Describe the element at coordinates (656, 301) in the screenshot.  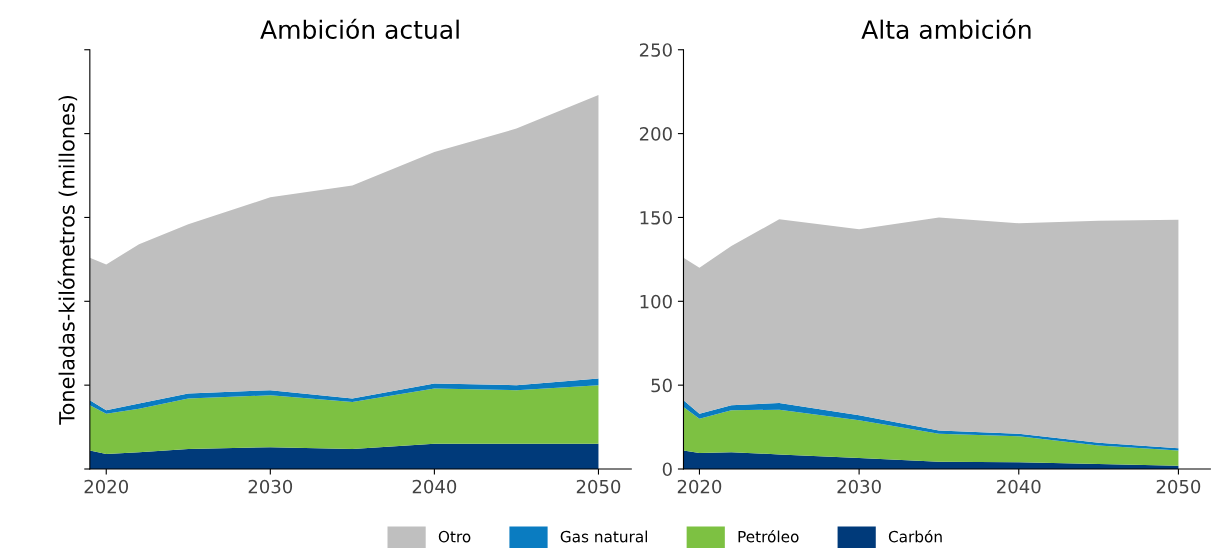
I see `y-tick-label: 100` at that location.